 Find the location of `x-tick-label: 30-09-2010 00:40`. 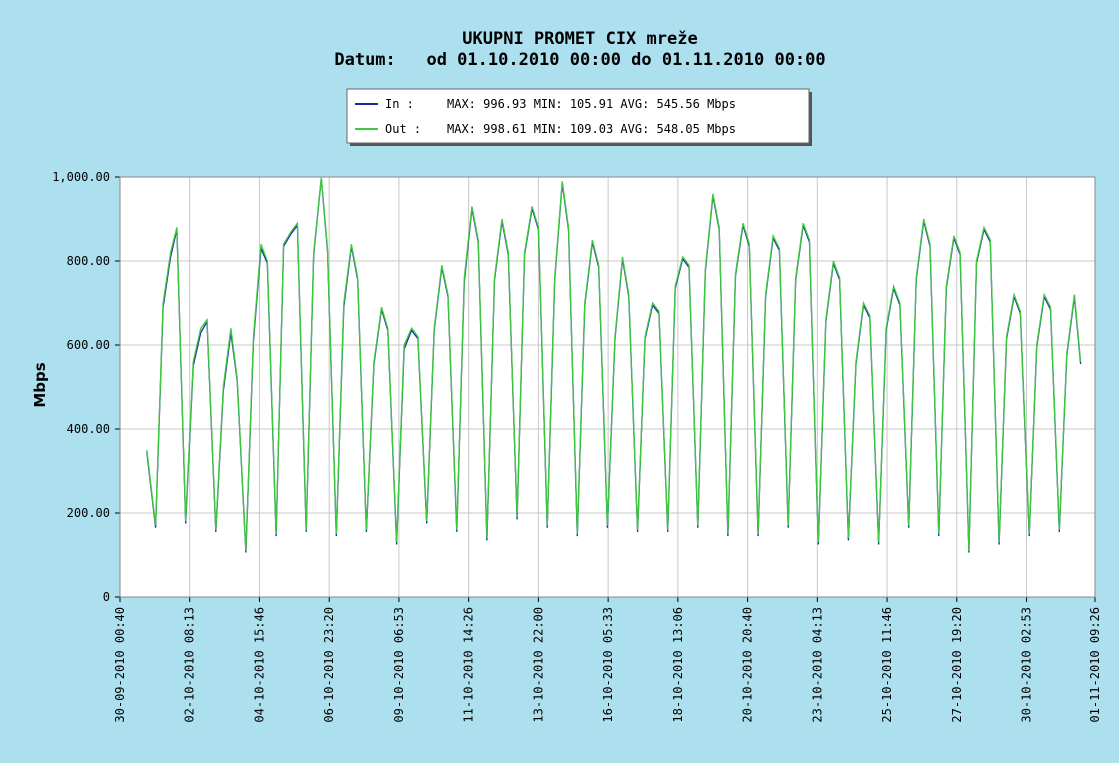

x-tick-label: 30-09-2010 00:40 is located at coordinates (120, 665).